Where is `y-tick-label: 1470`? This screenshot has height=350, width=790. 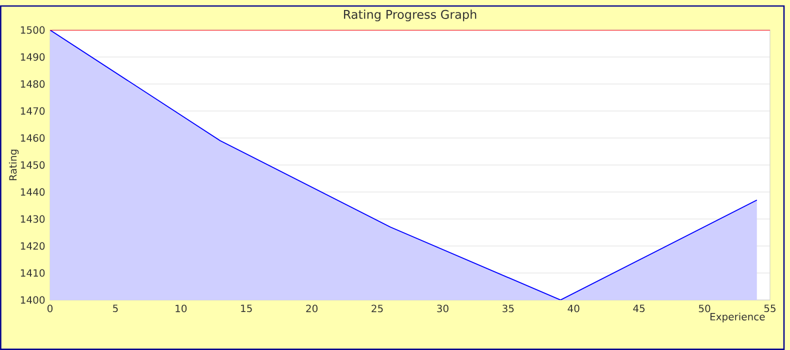
y-tick-label: 1470 is located at coordinates (32, 111).